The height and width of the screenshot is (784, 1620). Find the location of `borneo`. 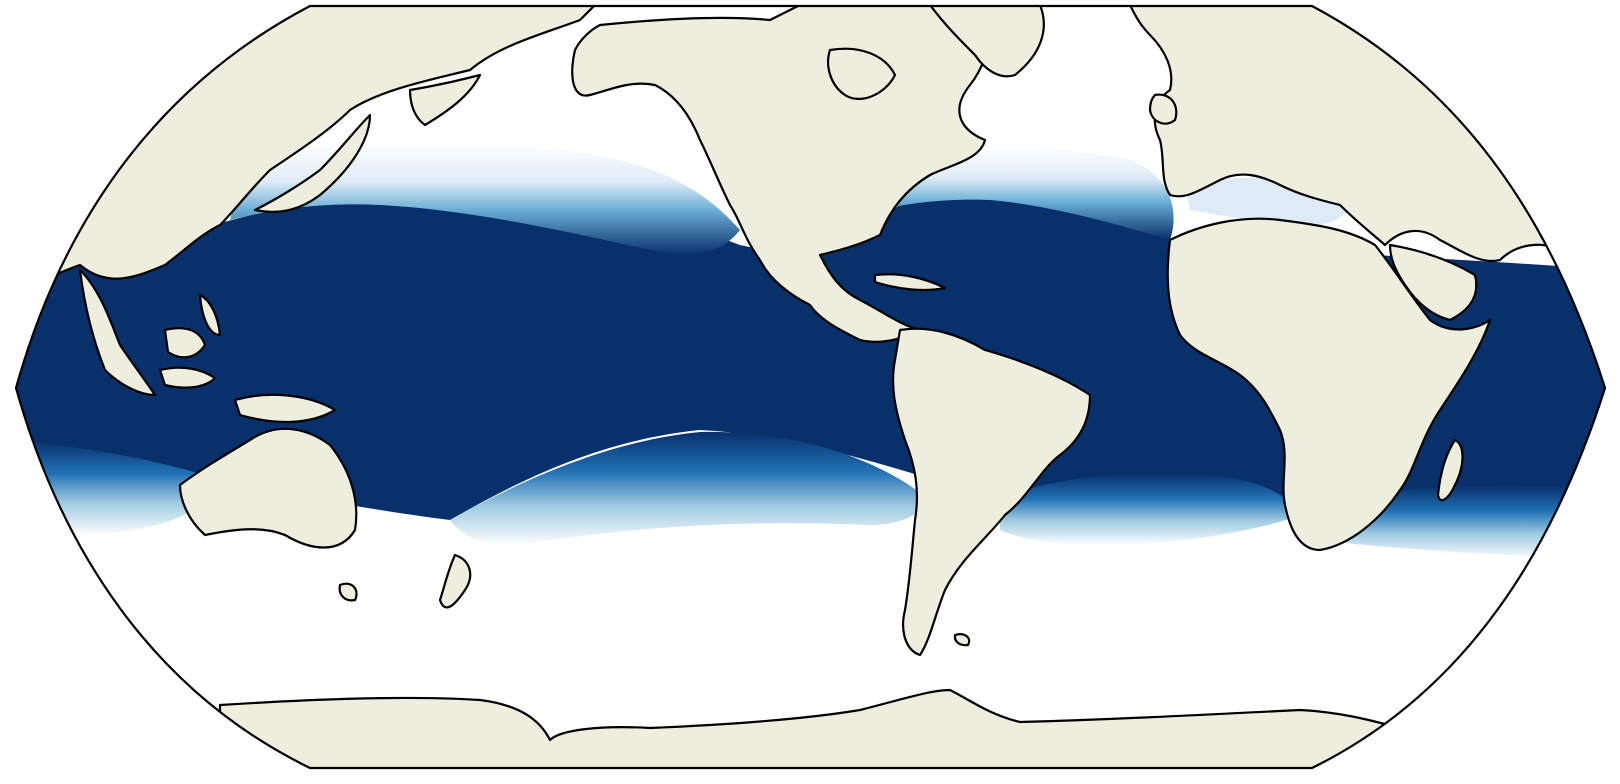

borneo is located at coordinates (185, 343).